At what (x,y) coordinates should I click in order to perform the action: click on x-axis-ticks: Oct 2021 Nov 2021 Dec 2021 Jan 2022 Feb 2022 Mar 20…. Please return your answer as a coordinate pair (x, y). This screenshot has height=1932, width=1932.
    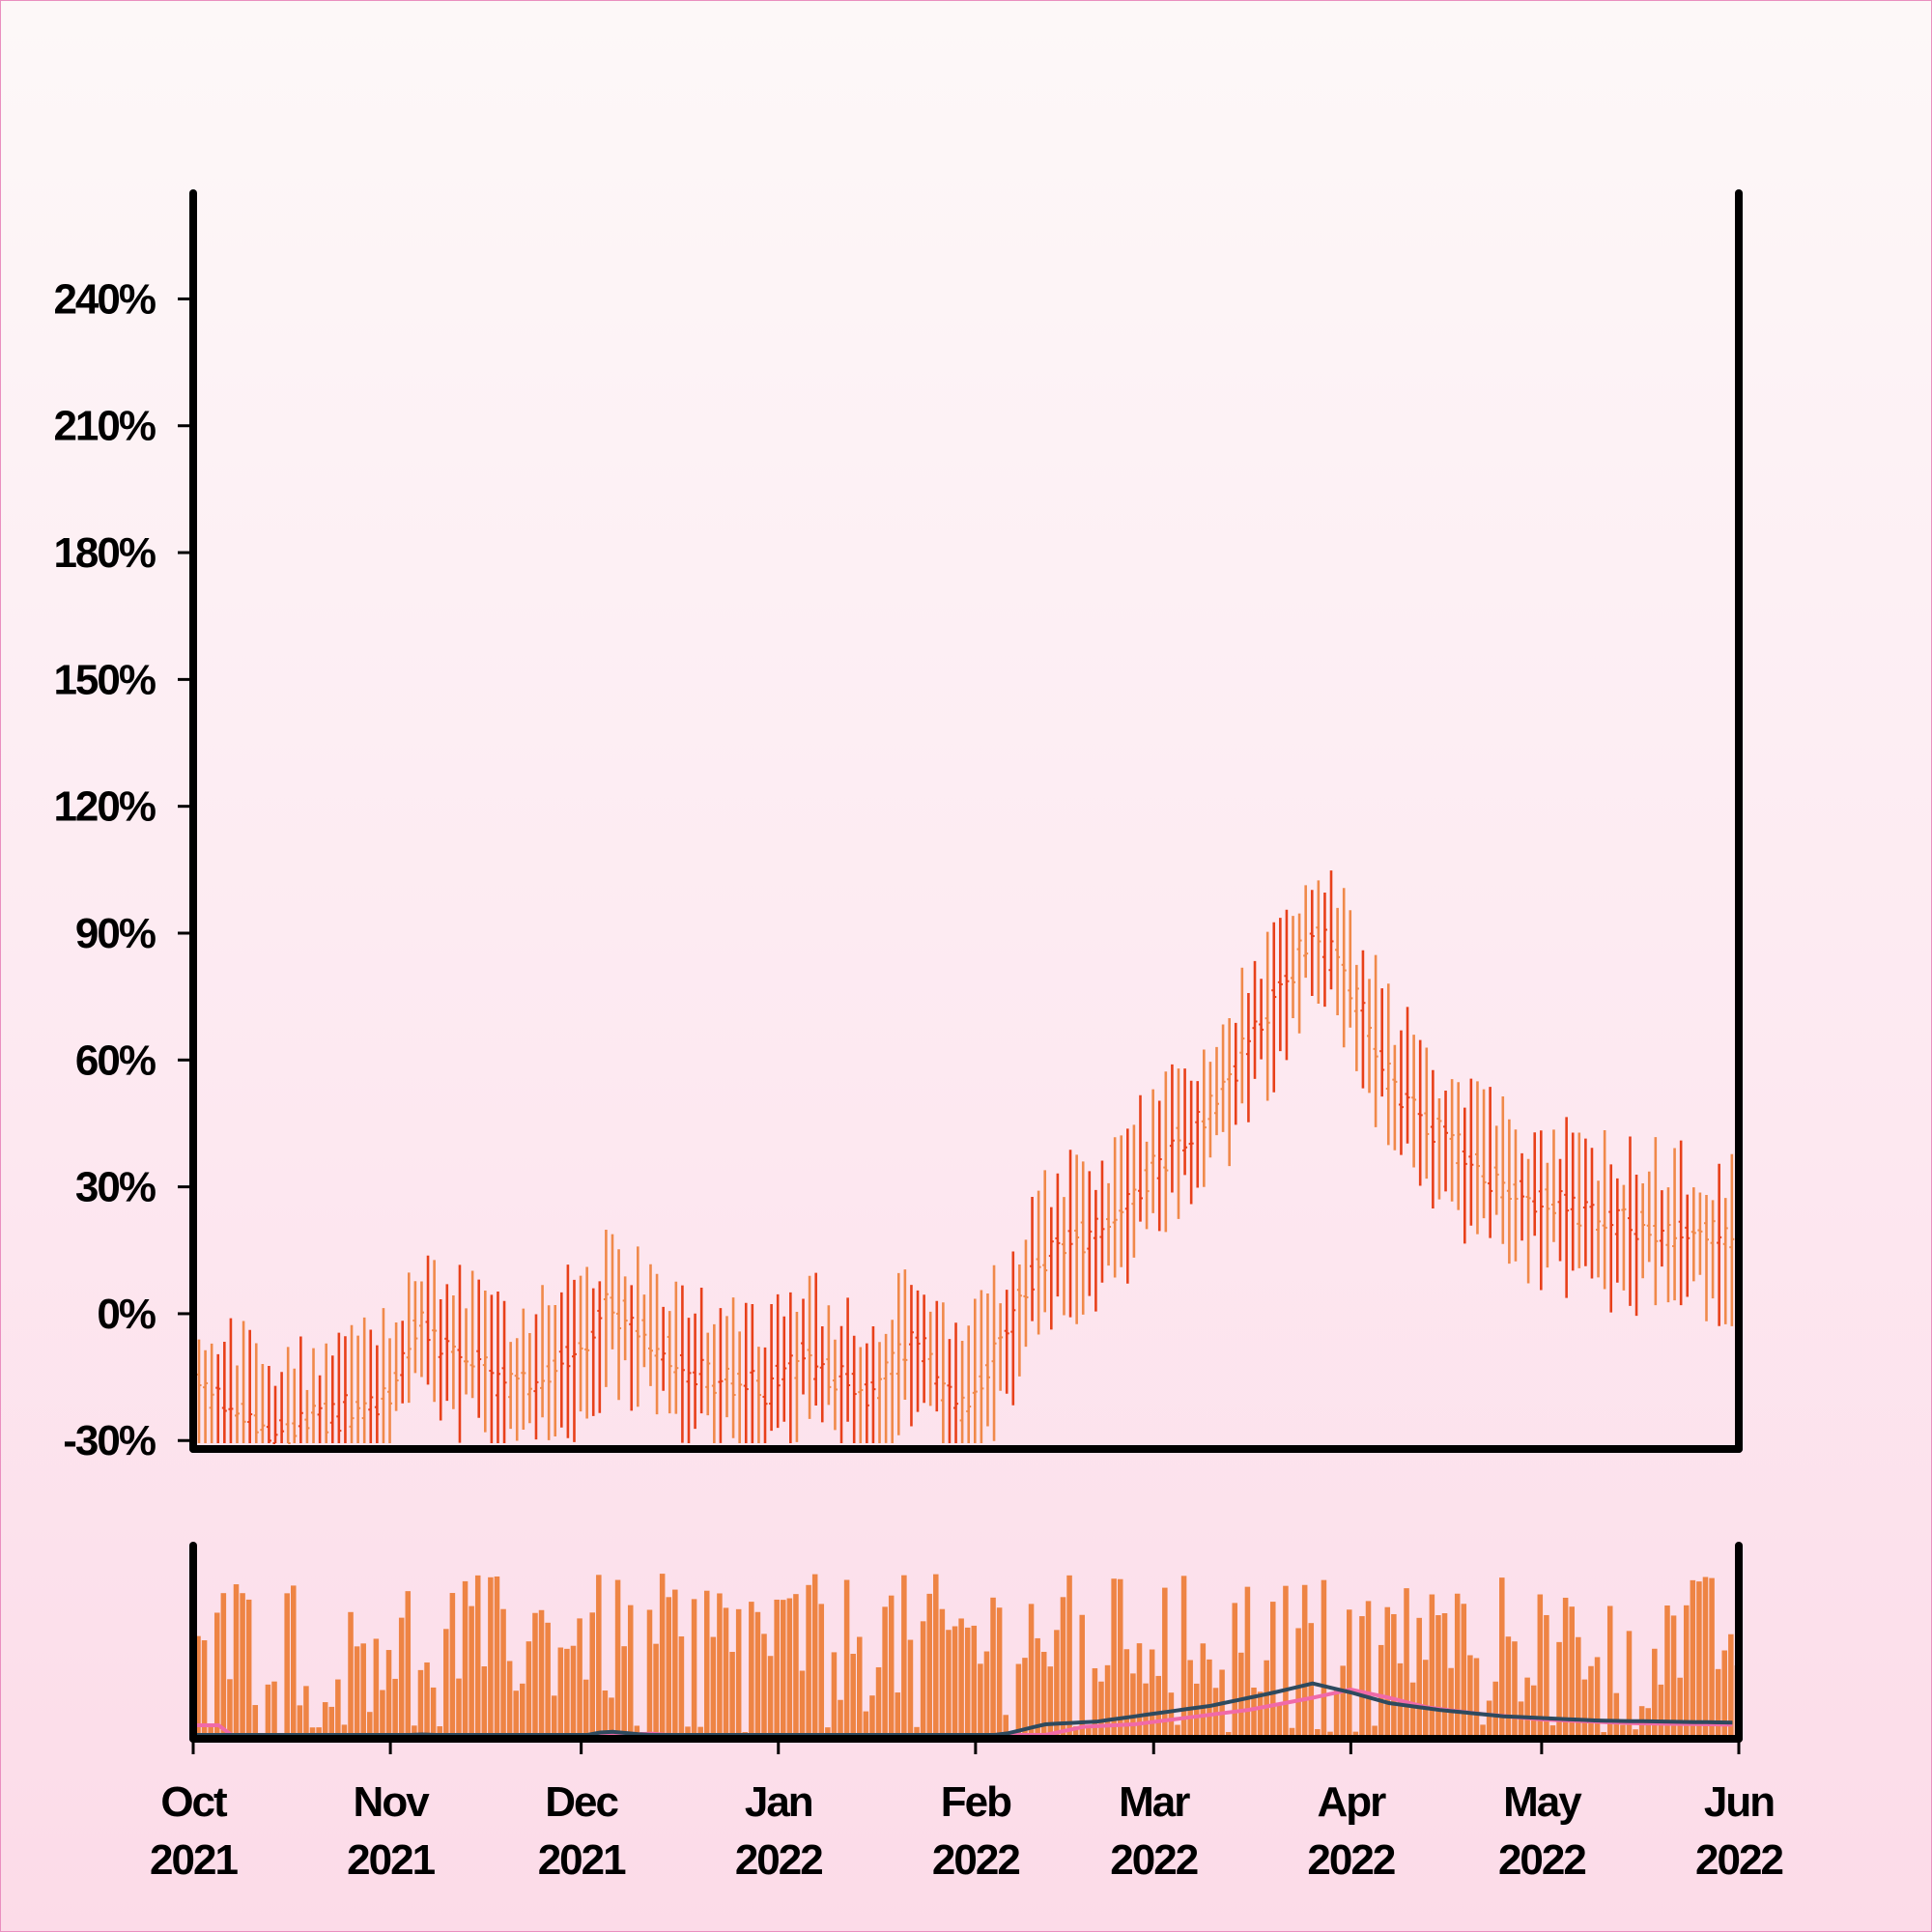
    Looking at the image, I should click on (967, 1811).